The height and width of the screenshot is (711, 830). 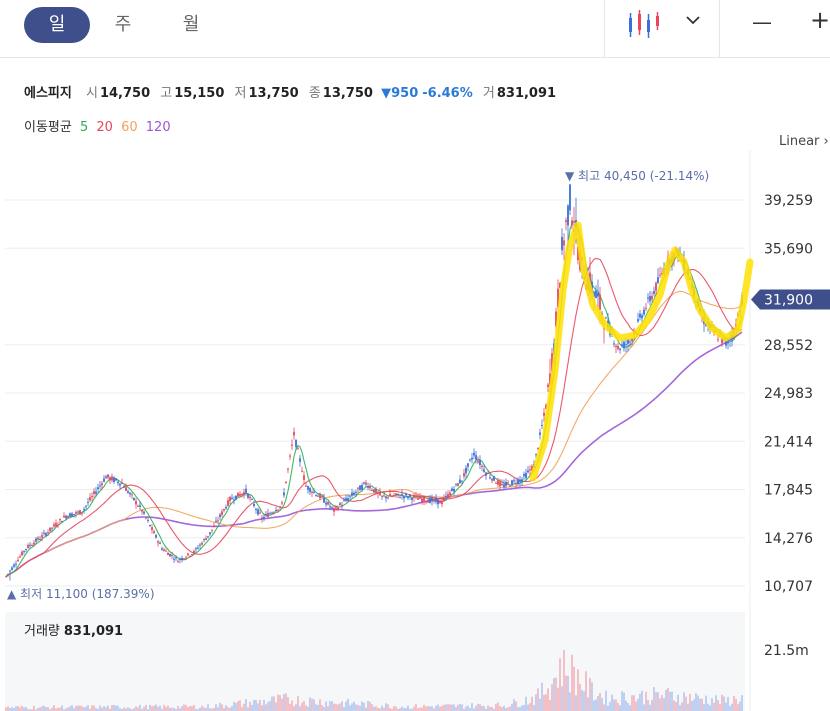 What do you see at coordinates (191, 24) in the screenshot?
I see `tab-monthly: 월` at bounding box center [191, 24].